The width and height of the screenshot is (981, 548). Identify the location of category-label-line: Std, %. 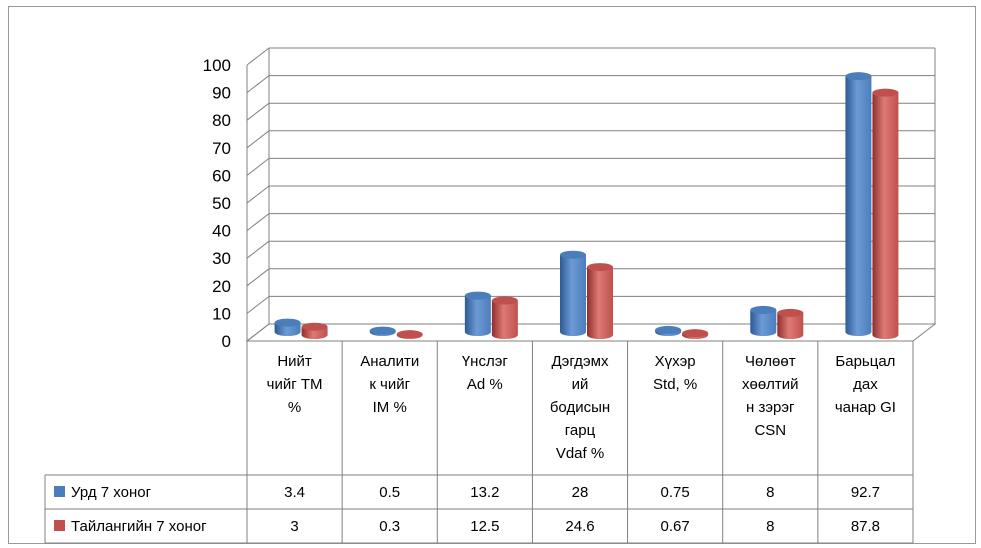
(675, 384).